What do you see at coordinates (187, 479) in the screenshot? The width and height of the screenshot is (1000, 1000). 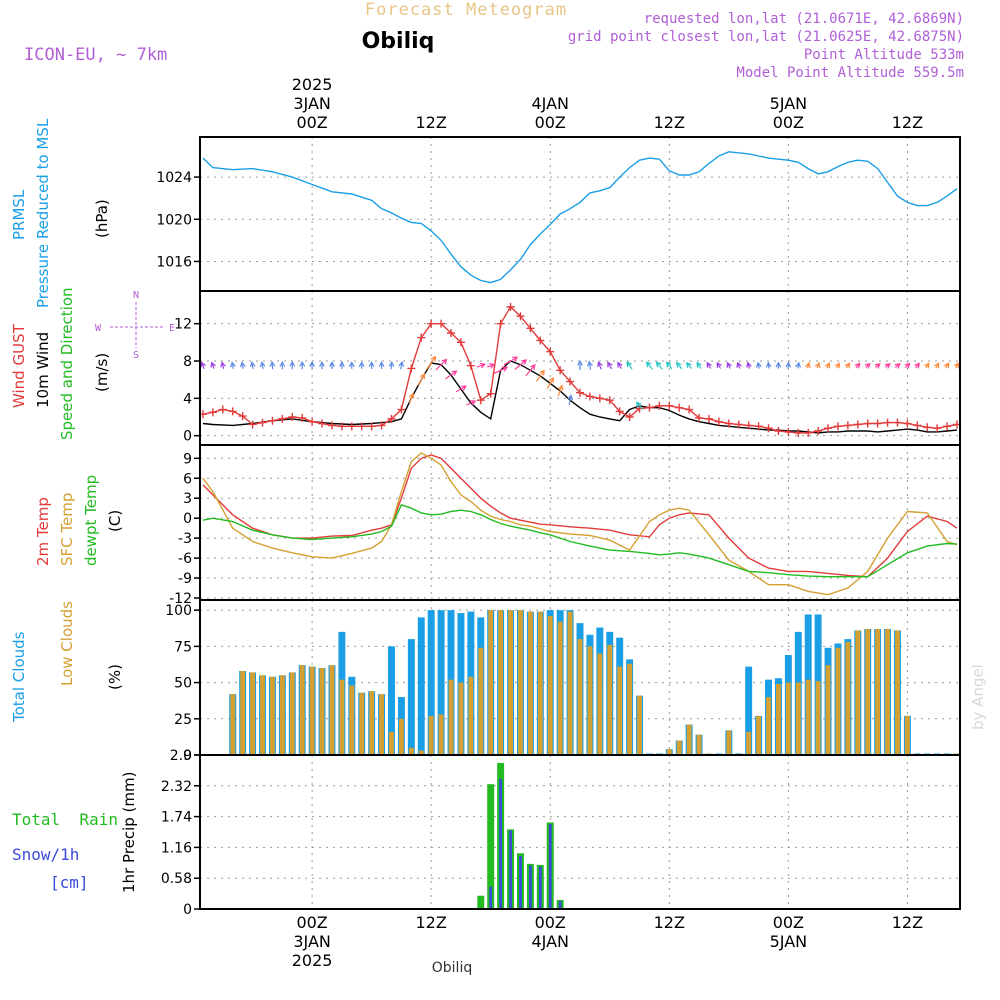 I see `y-tick-label: 6` at bounding box center [187, 479].